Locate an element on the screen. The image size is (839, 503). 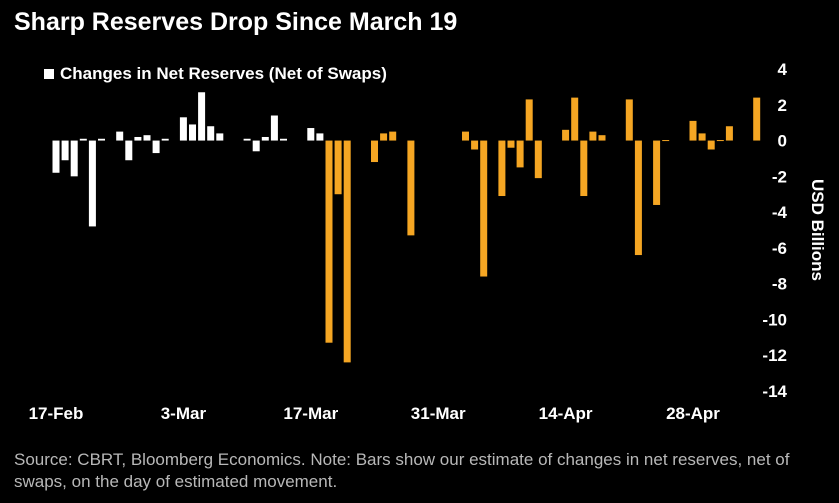
y-tick-label: 2 is located at coordinates (782, 105).